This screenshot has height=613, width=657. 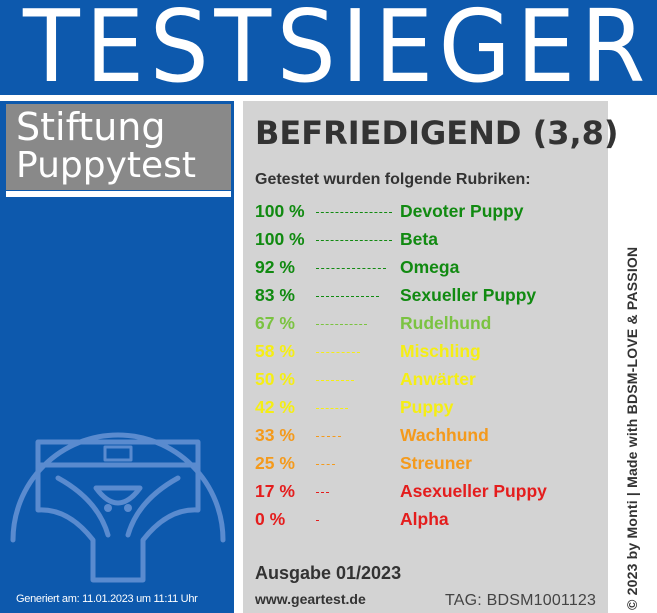 What do you see at coordinates (437, 133) in the screenshot?
I see `rating-title: BEFRIEDIGEND (3,8)` at bounding box center [437, 133].